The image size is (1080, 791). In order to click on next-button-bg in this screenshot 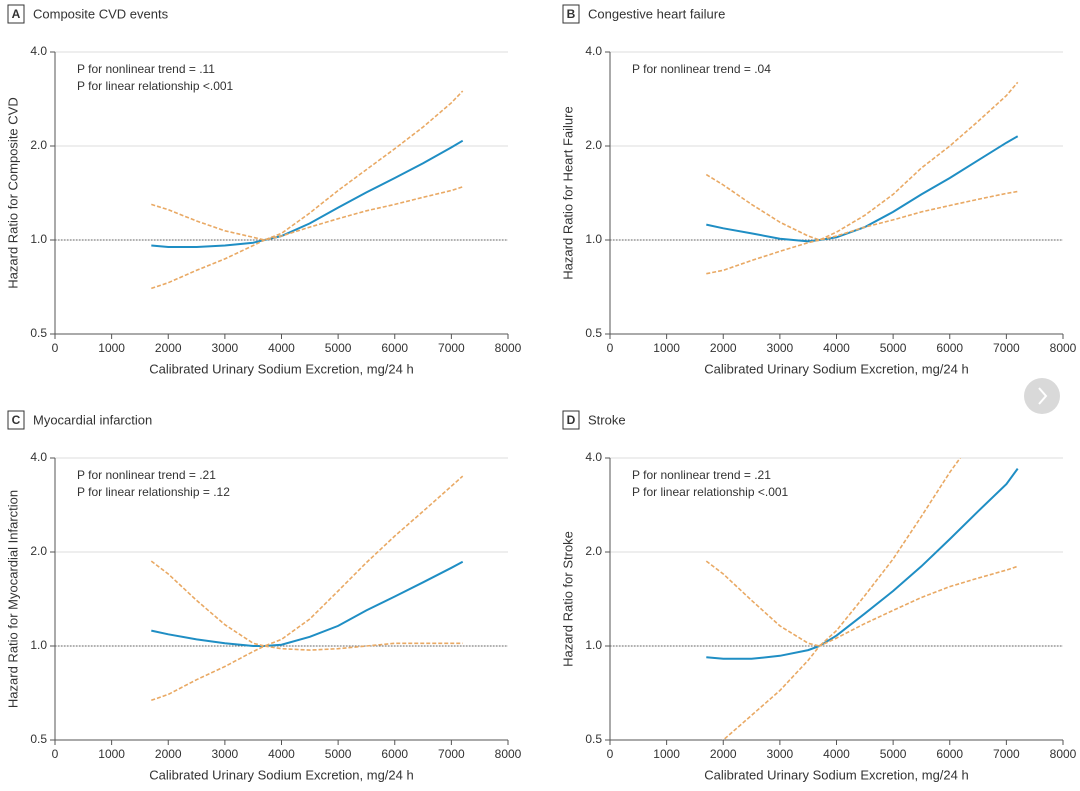, I will do `click(1042, 396)`.